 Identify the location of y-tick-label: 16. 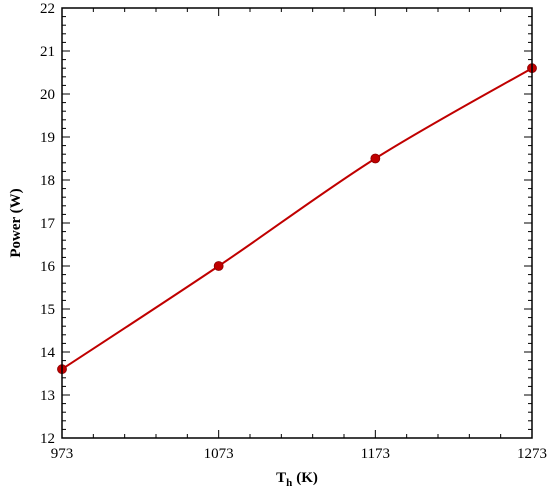
(48, 267).